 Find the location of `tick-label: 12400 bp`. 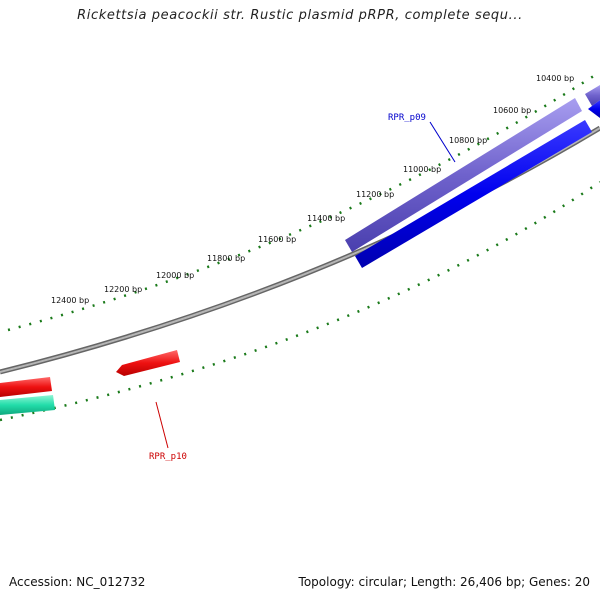

tick-label: 12400 bp is located at coordinates (70, 300).